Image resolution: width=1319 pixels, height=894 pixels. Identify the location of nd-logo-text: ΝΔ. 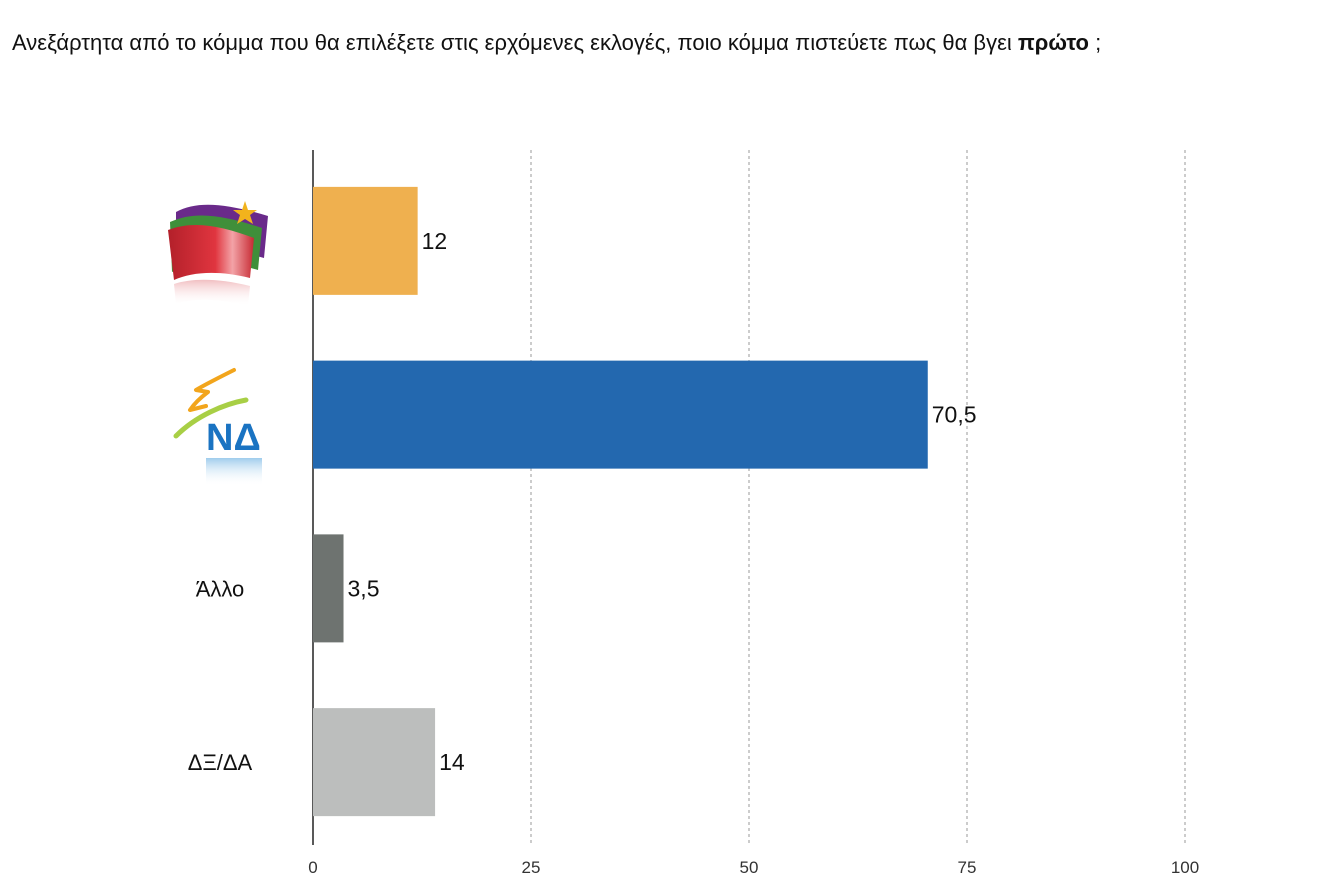
(233, 438).